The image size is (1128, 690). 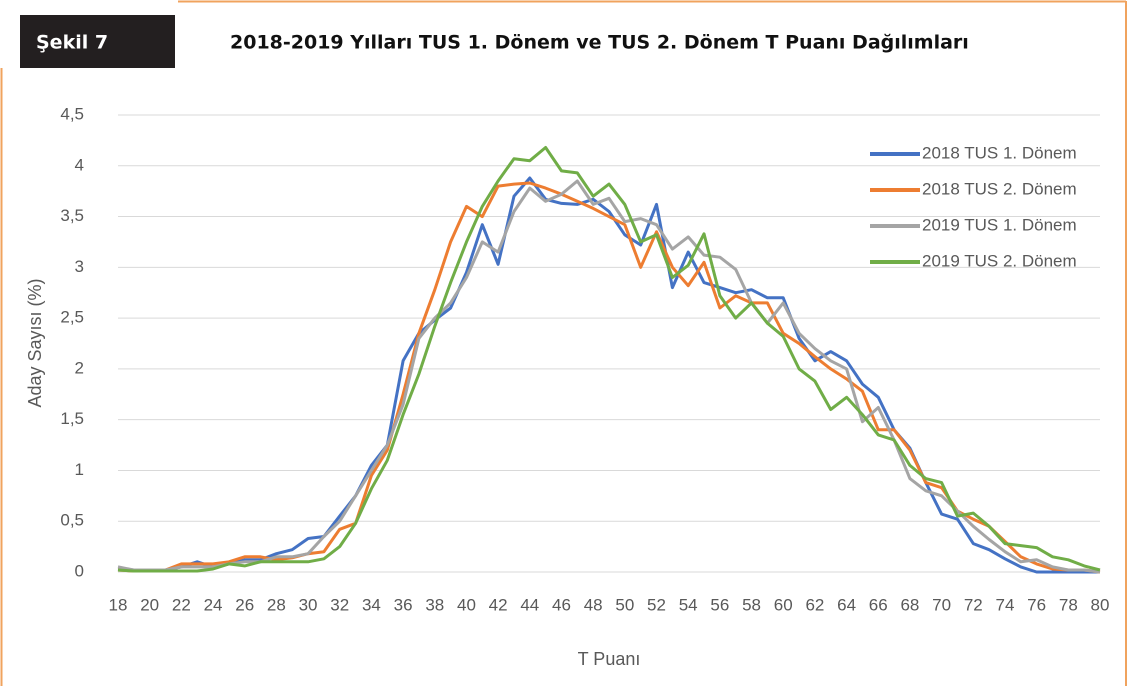 What do you see at coordinates (72, 520) in the screenshot?
I see `y-tick-label: 0,5` at bounding box center [72, 520].